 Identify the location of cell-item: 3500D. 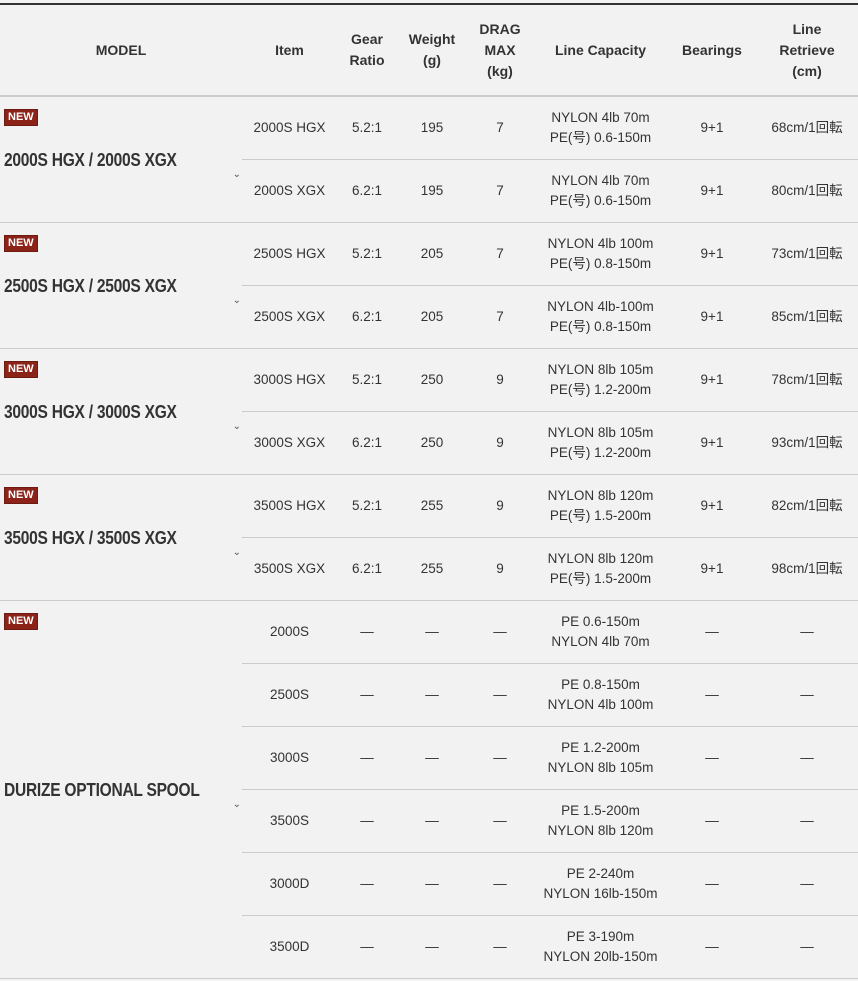
(289, 947).